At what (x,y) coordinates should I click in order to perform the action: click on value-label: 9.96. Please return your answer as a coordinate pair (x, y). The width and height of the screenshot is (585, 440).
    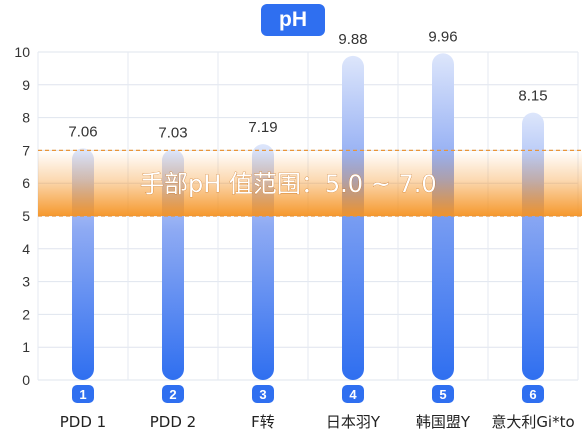
    Looking at the image, I should click on (442, 36).